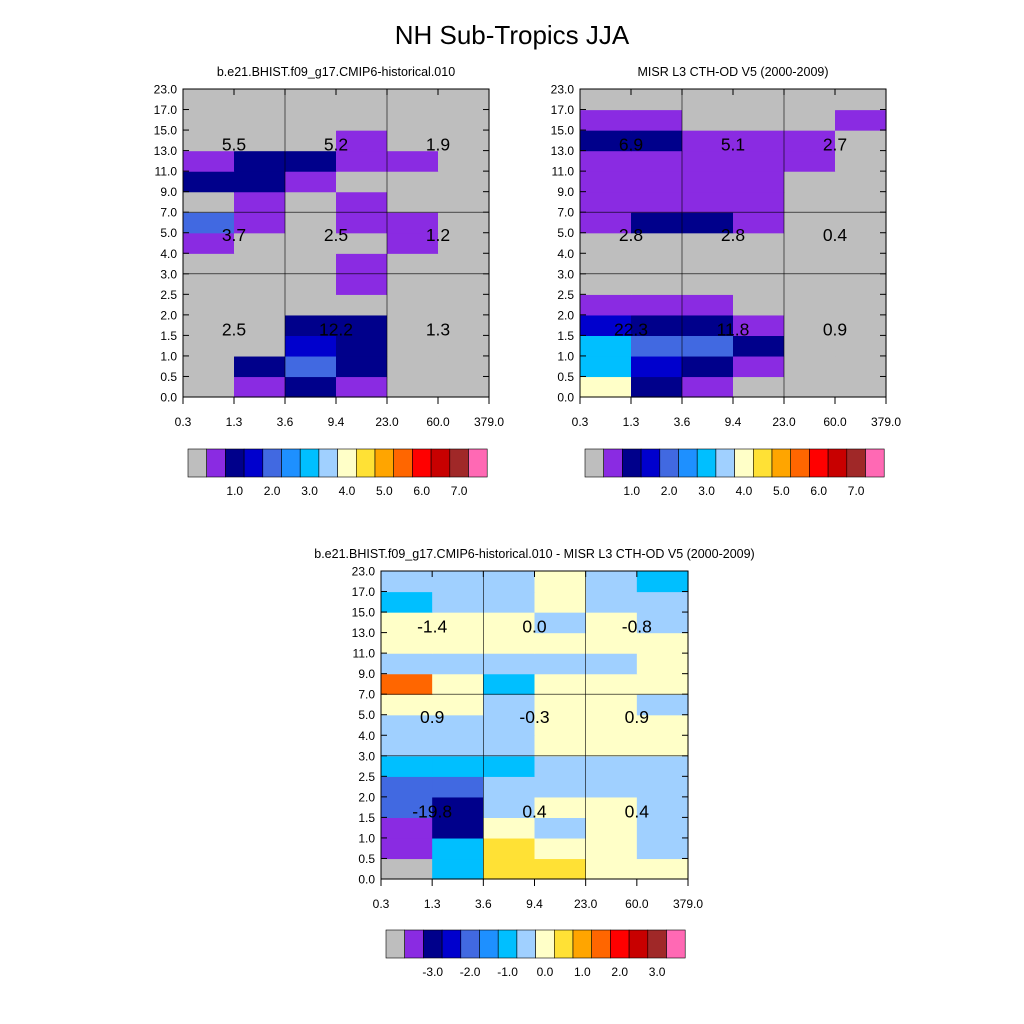 Image resolution: width=1024 pixels, height=1024 pixels. I want to click on figure-title: NH Sub-Tropics JJA, so click(512, 35).